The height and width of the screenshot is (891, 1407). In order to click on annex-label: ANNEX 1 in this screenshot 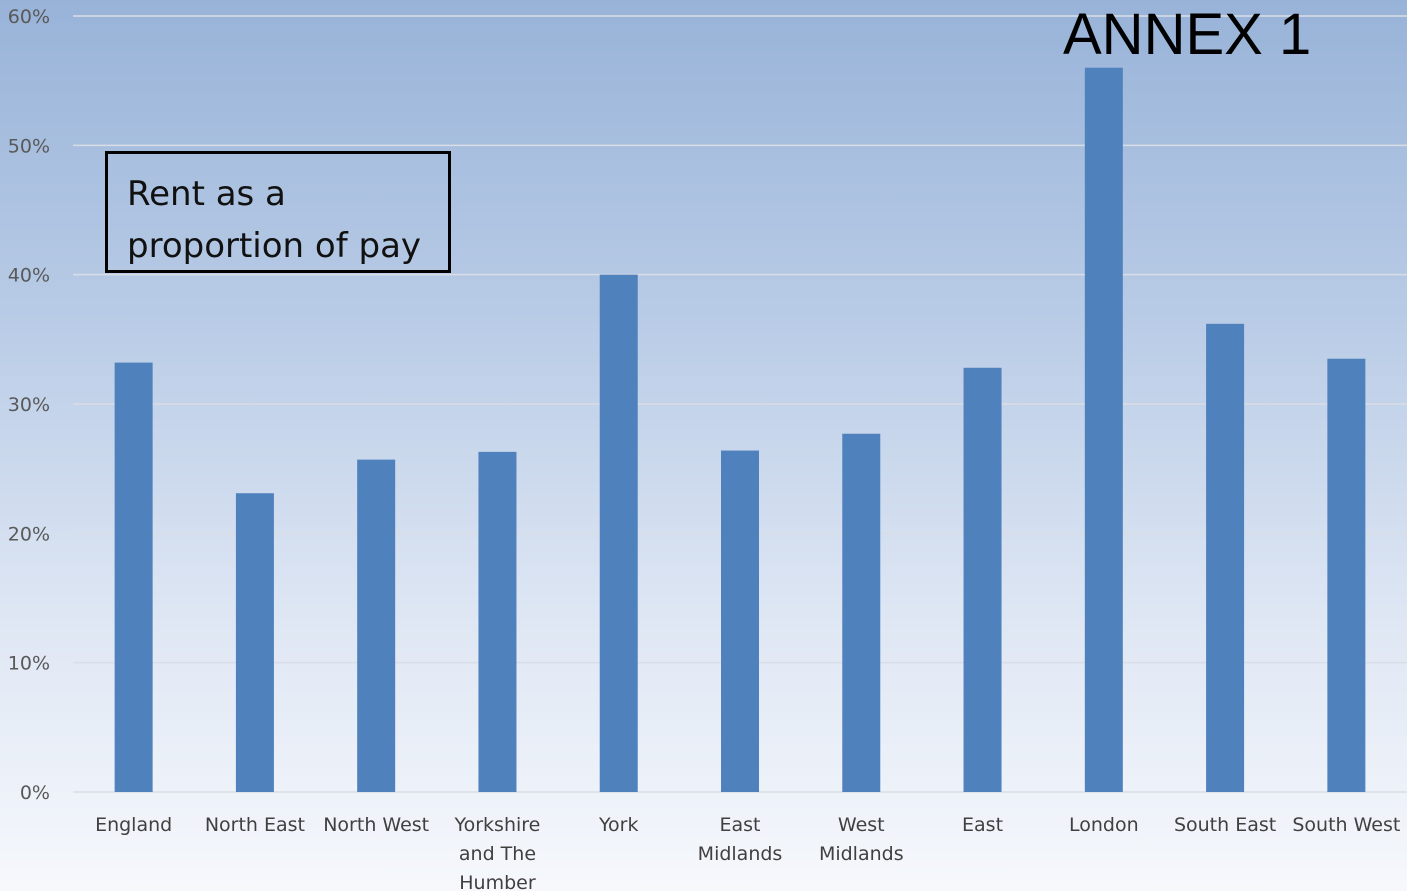, I will do `click(1187, 34)`.